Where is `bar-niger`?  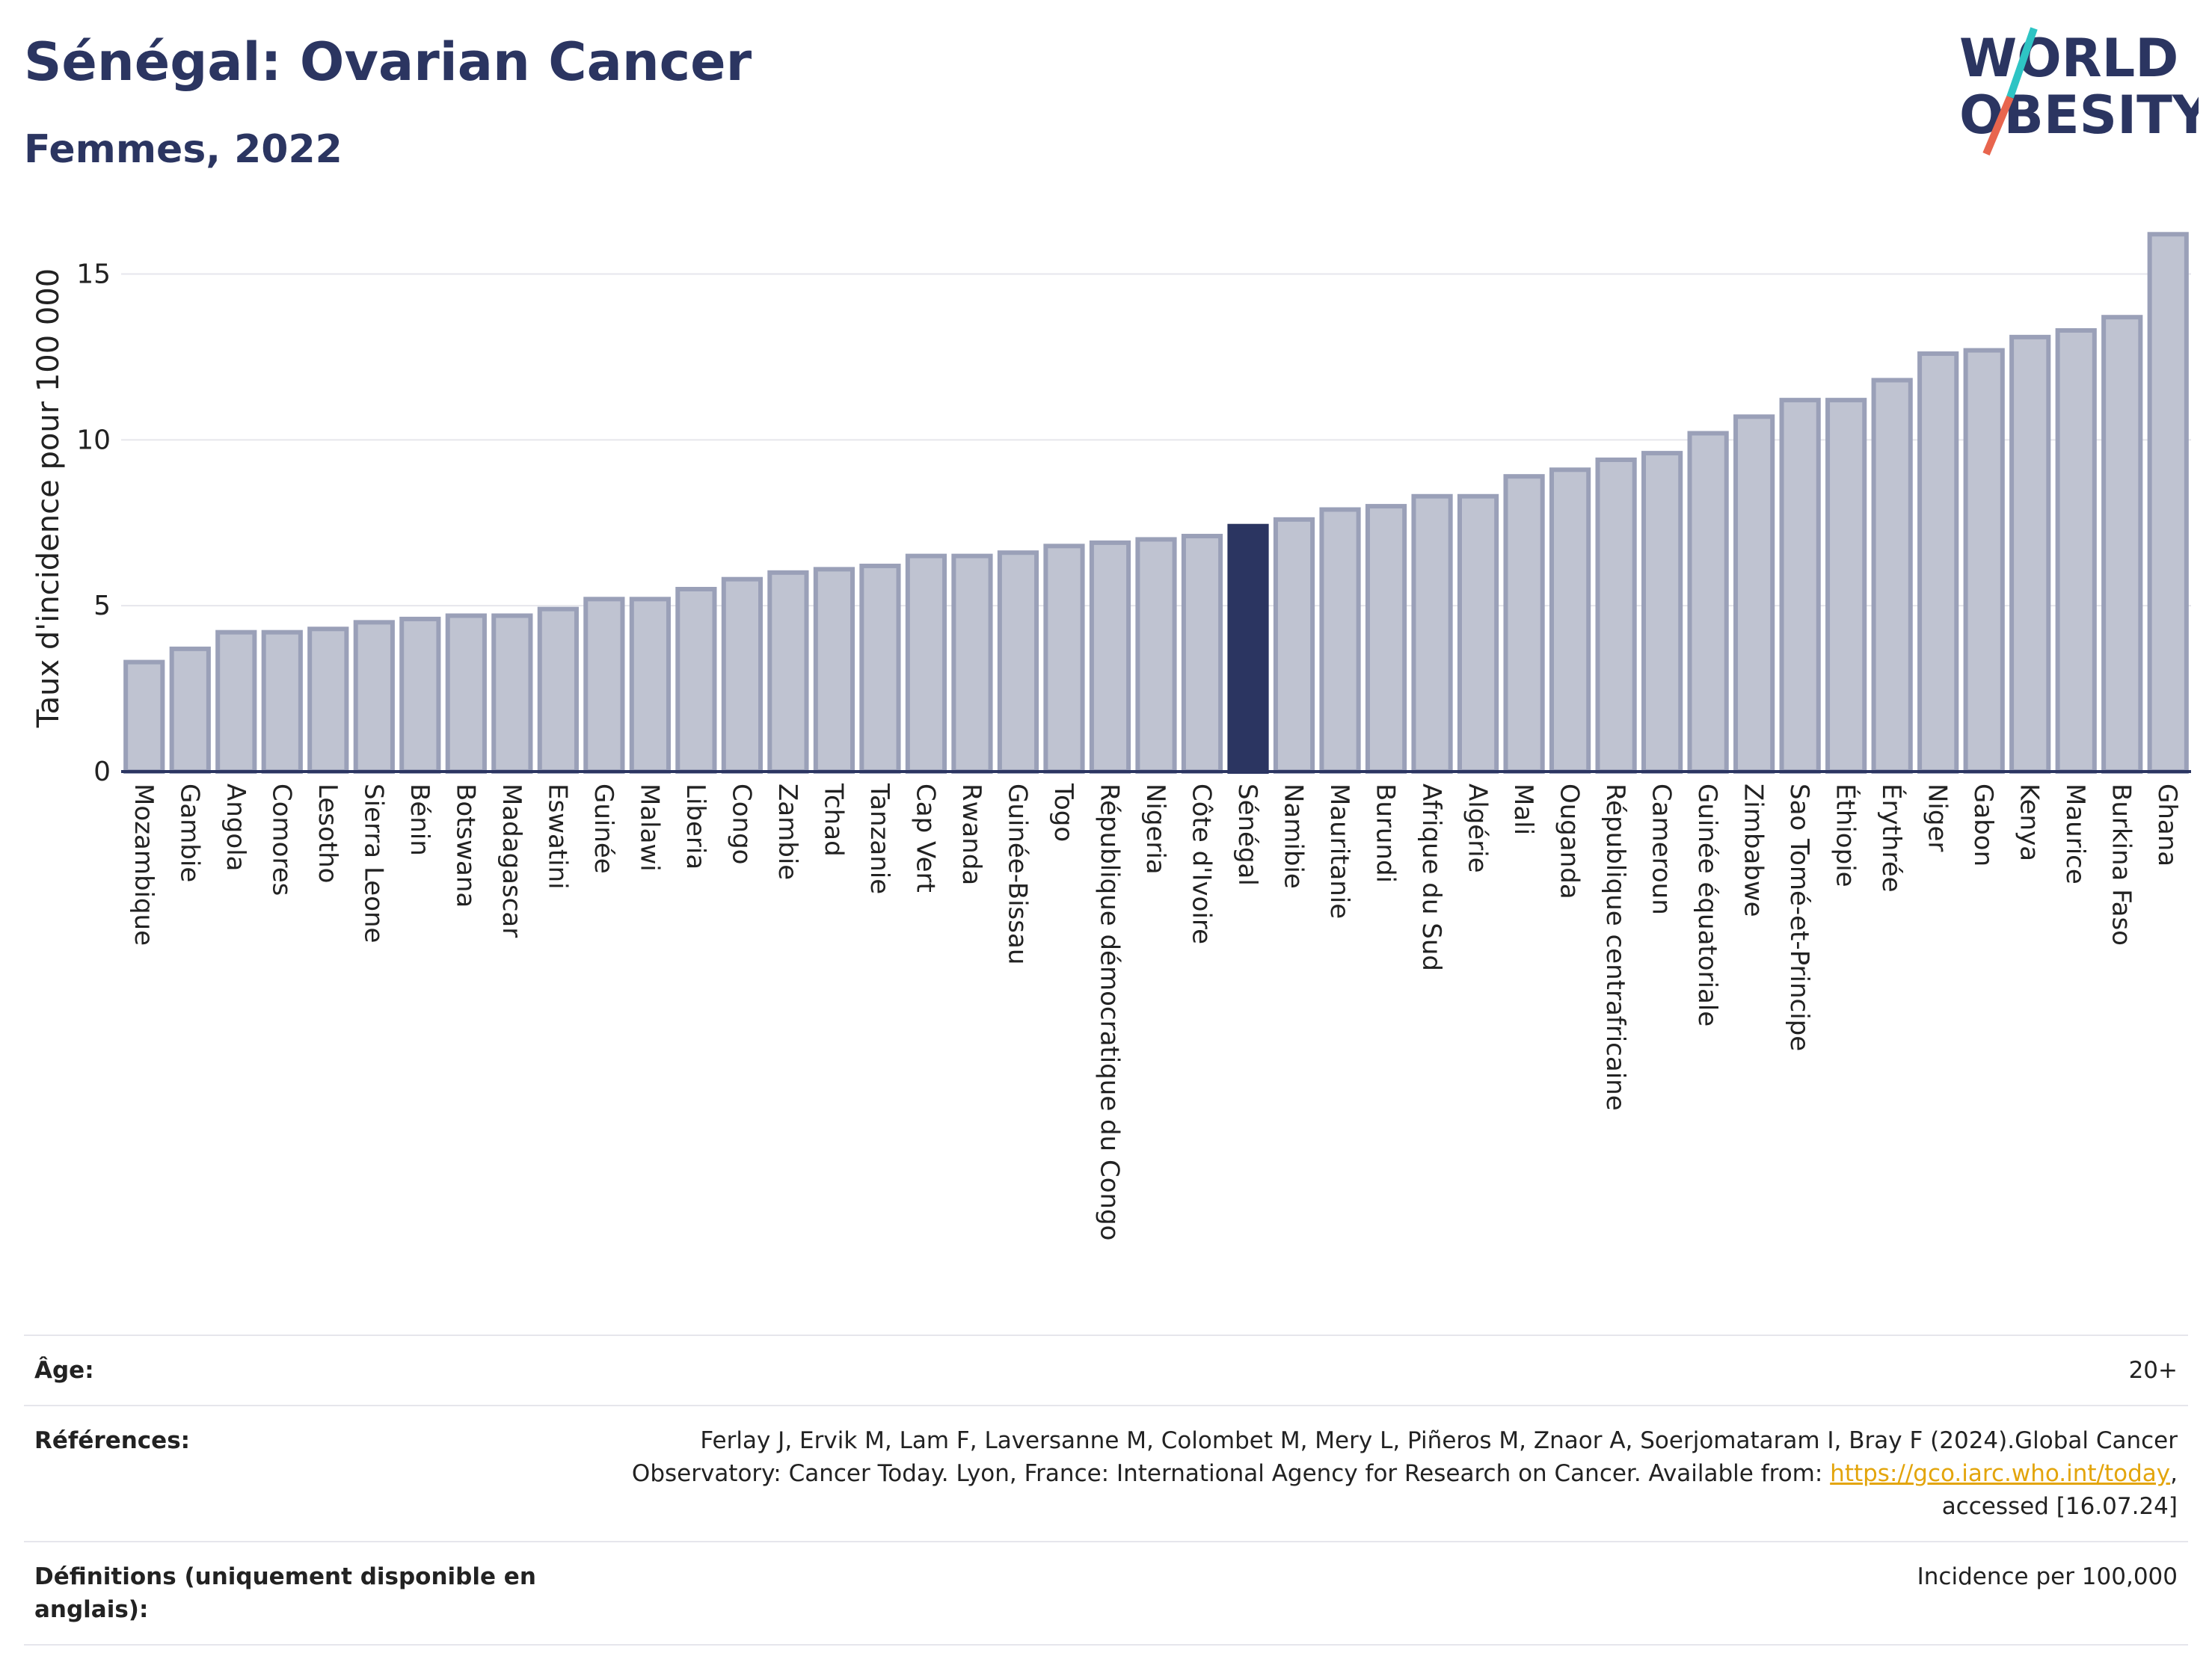 bar-niger is located at coordinates (1938, 562).